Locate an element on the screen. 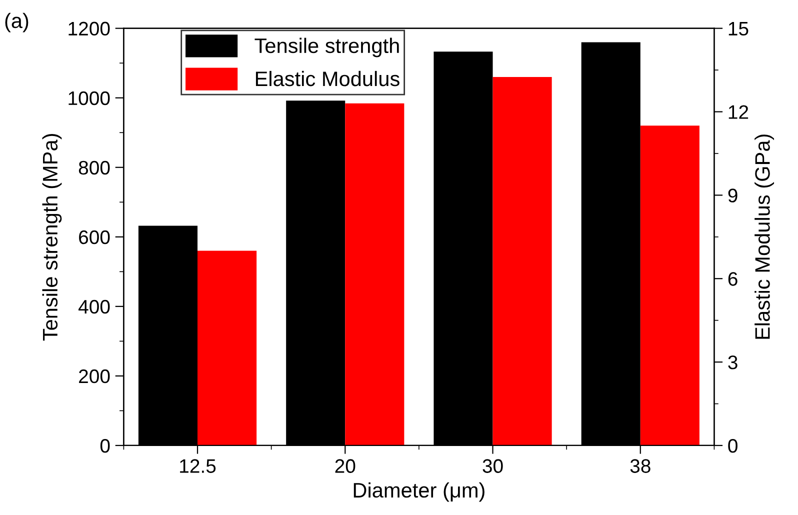 This screenshot has height=515, width=798. y-tick-label: 1000 is located at coordinates (89, 98).